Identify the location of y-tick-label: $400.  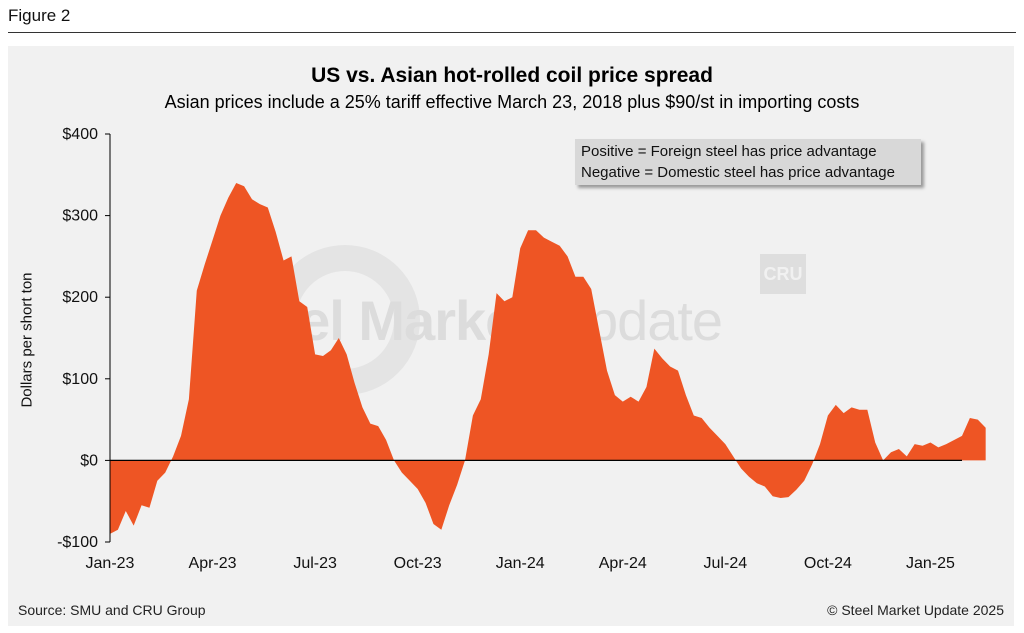
(80, 134).